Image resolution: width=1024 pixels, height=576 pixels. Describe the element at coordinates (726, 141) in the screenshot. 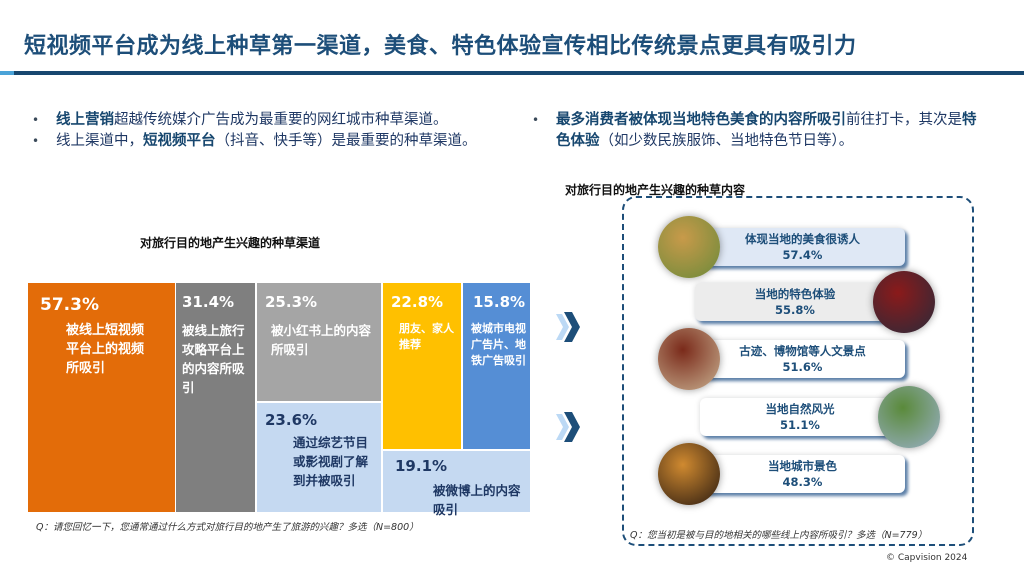

I see `bullet-text: （如少数民族服饰、当地特色节日等）。` at that location.